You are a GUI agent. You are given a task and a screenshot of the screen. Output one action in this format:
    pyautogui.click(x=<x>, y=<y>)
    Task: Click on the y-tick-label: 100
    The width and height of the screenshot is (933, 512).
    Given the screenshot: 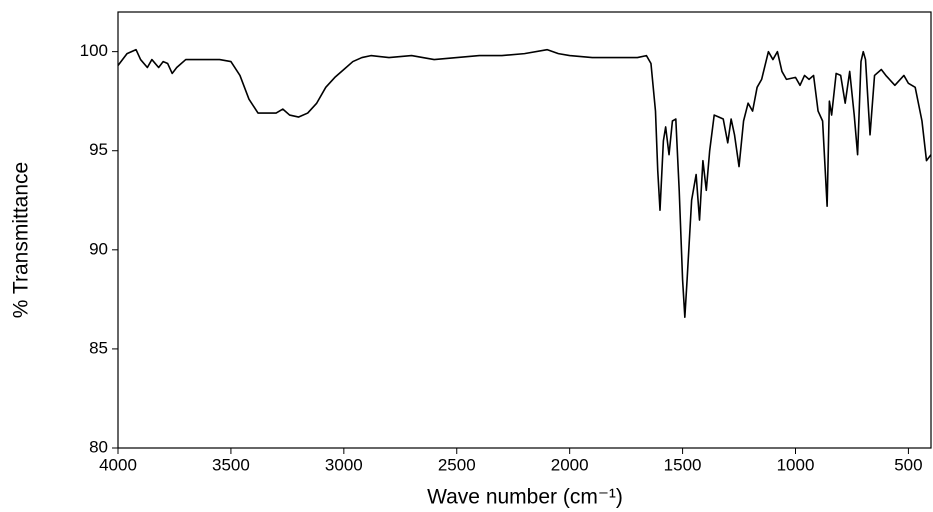 What is the action you would take?
    pyautogui.click(x=94, y=50)
    